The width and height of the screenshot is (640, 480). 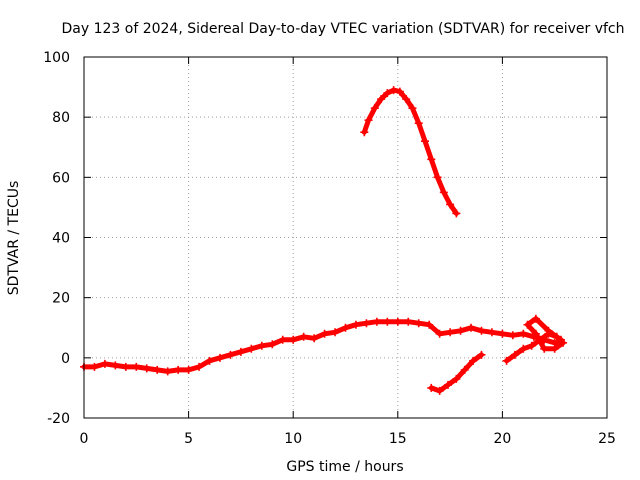 I want to click on series-lower-branch, so click(x=456, y=372).